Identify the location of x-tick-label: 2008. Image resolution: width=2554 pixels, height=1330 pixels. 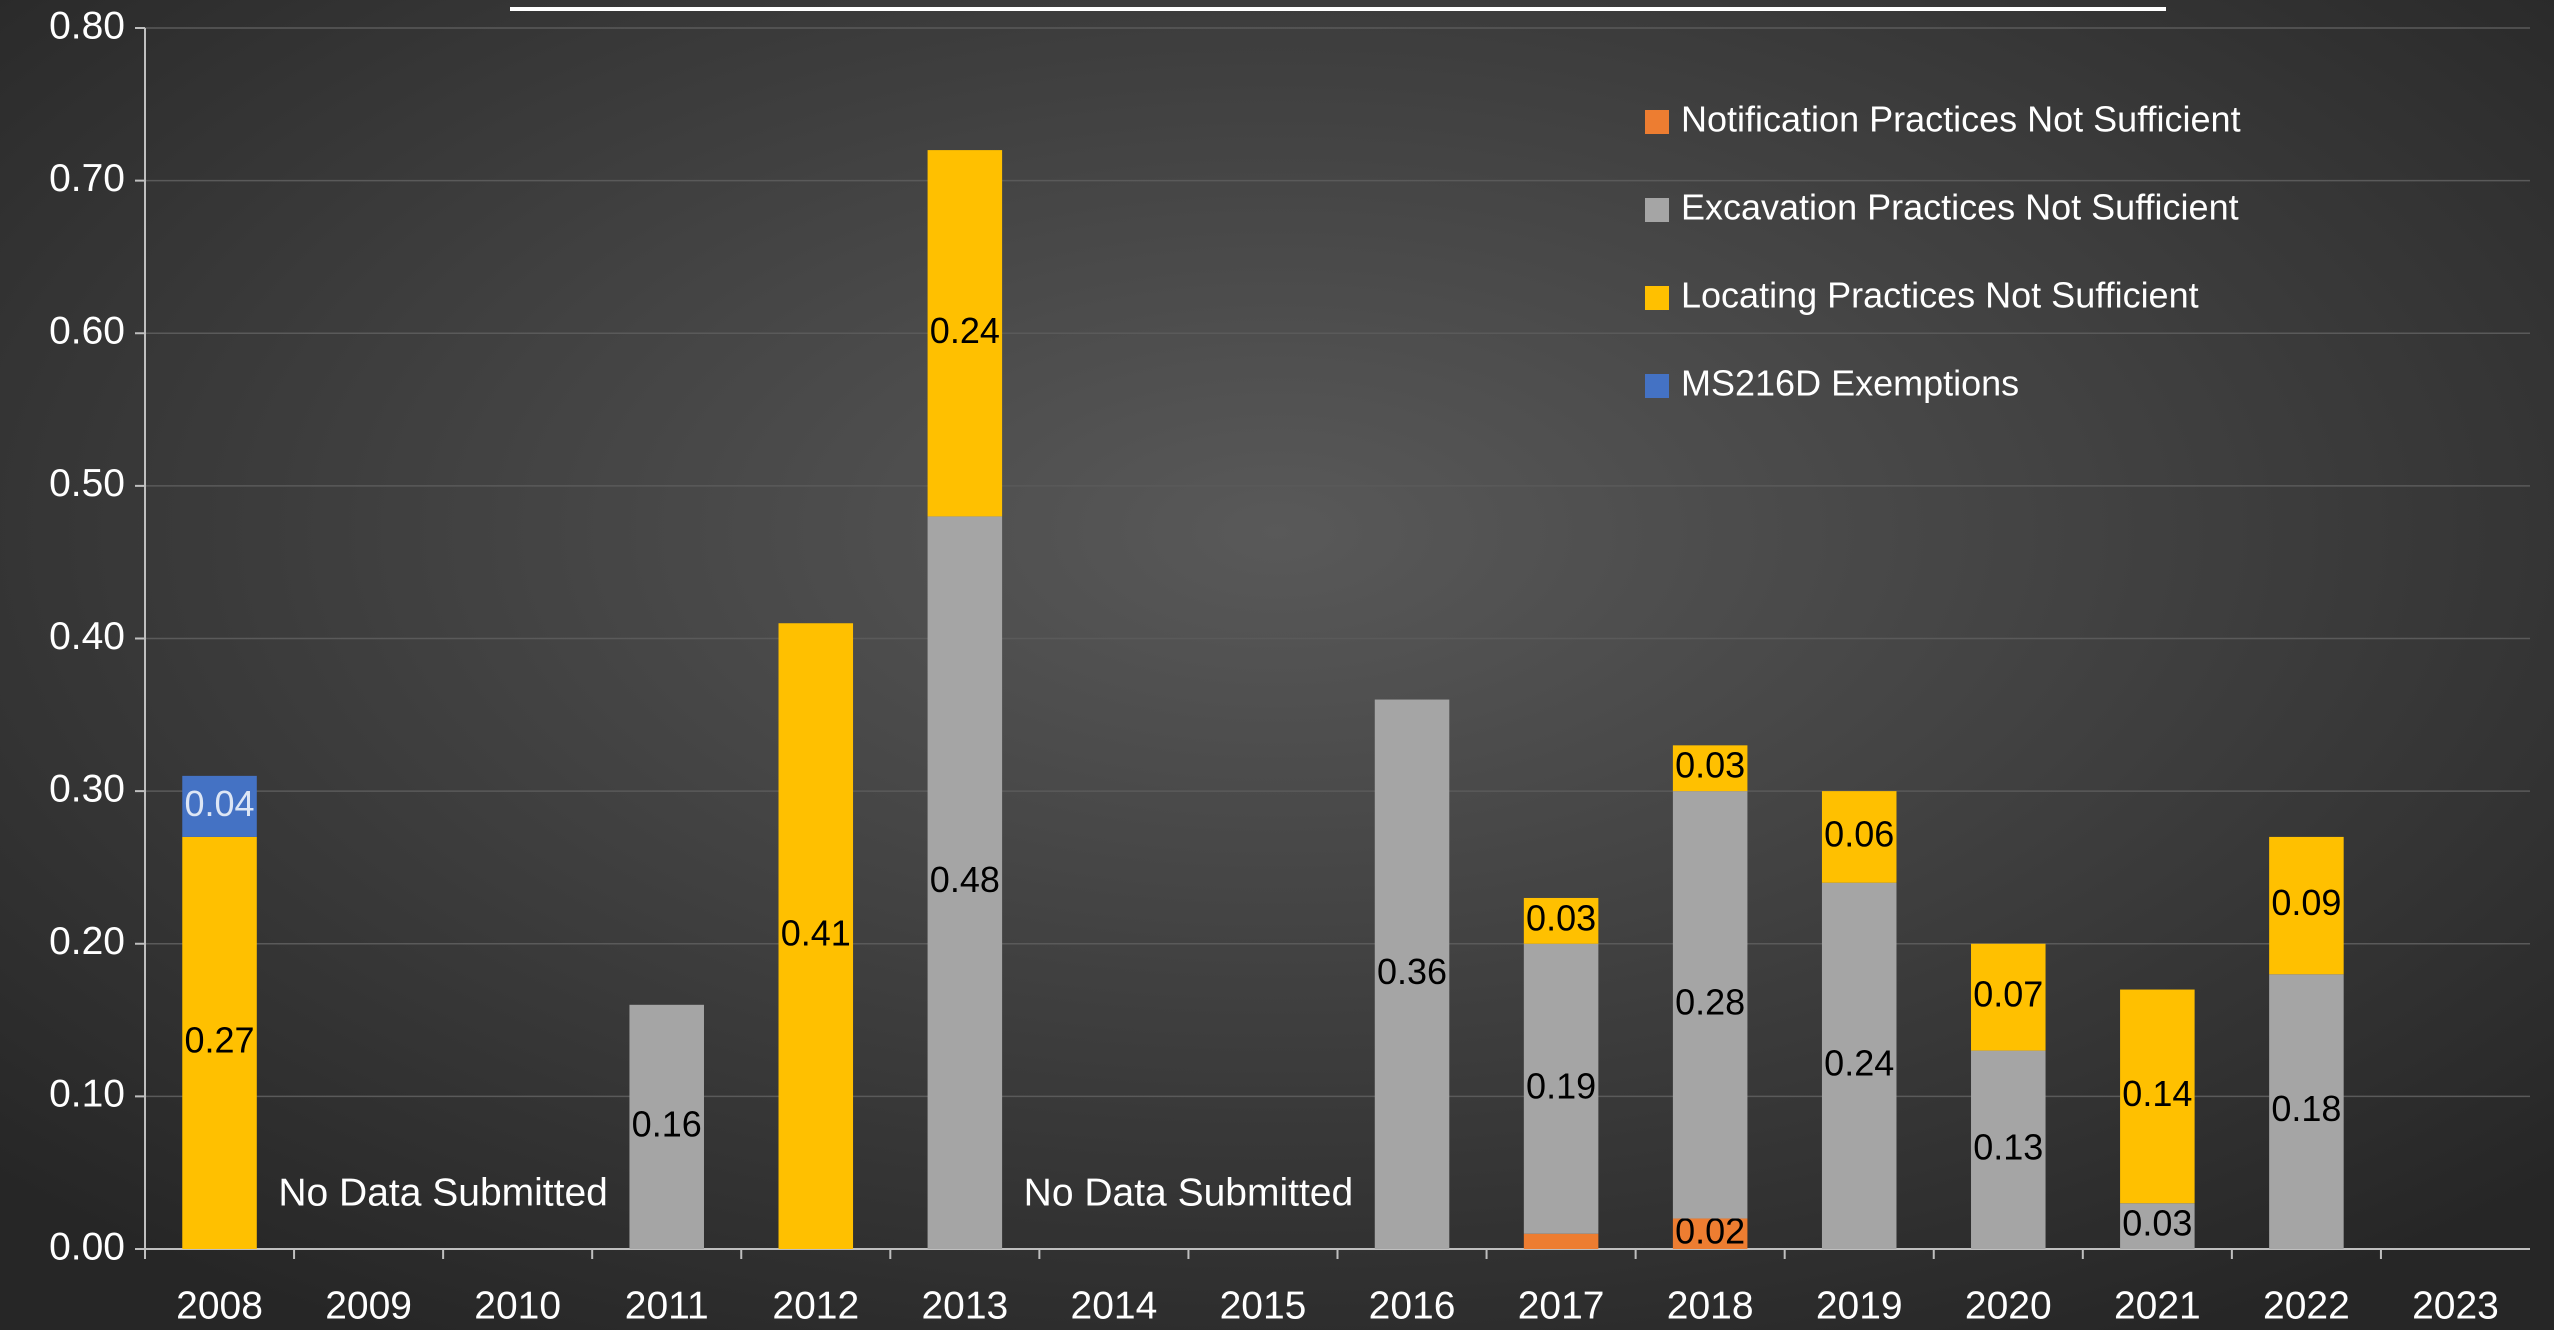
(219, 1305).